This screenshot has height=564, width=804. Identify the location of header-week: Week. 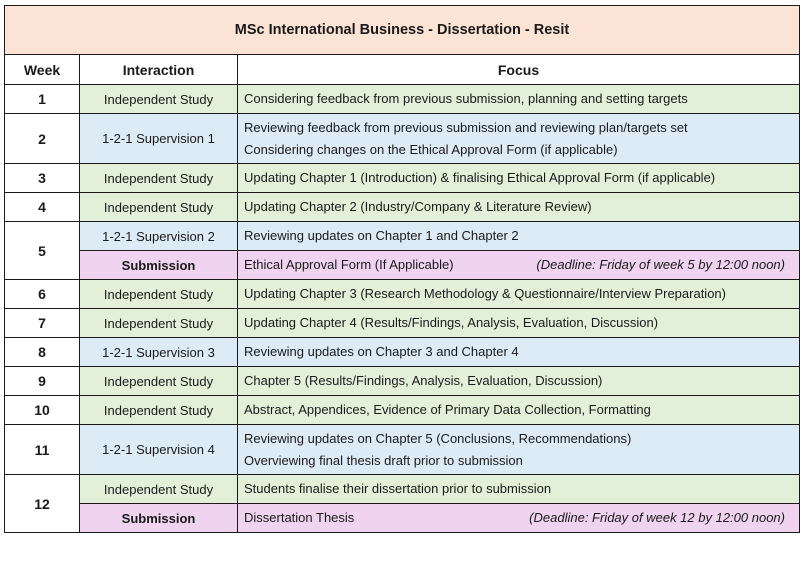
(42, 69).